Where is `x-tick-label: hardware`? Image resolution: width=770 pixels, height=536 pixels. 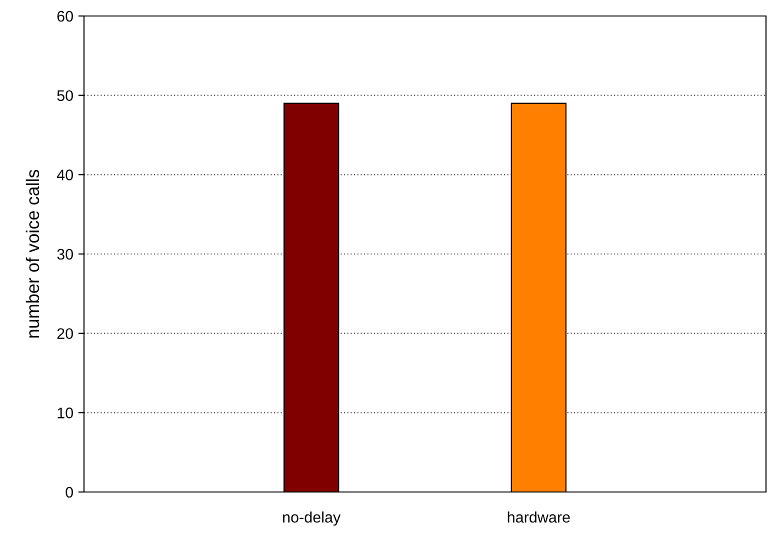
x-tick-label: hardware is located at coordinates (539, 517).